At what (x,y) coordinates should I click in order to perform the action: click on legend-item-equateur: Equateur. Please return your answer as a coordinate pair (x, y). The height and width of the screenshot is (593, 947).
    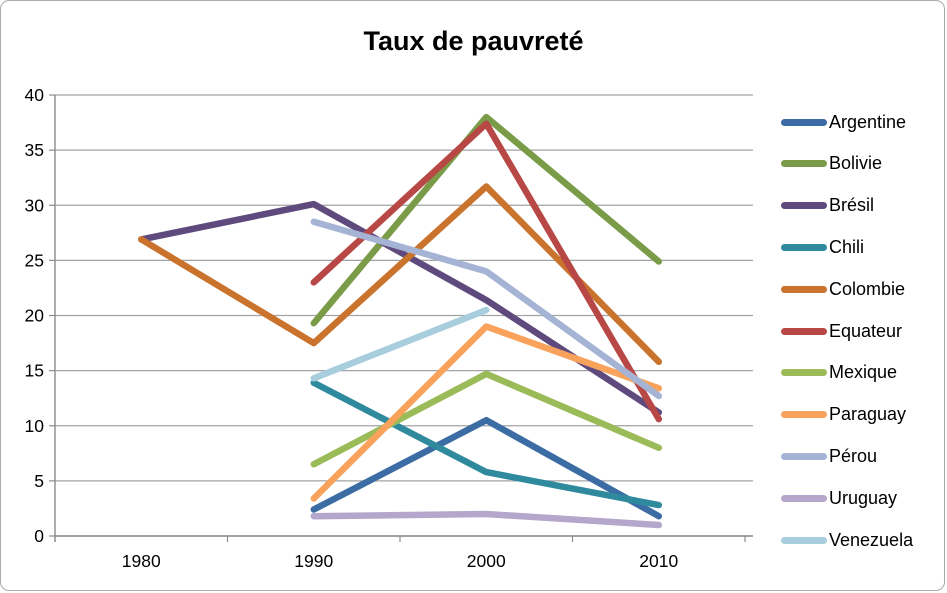
    Looking at the image, I should click on (841, 331).